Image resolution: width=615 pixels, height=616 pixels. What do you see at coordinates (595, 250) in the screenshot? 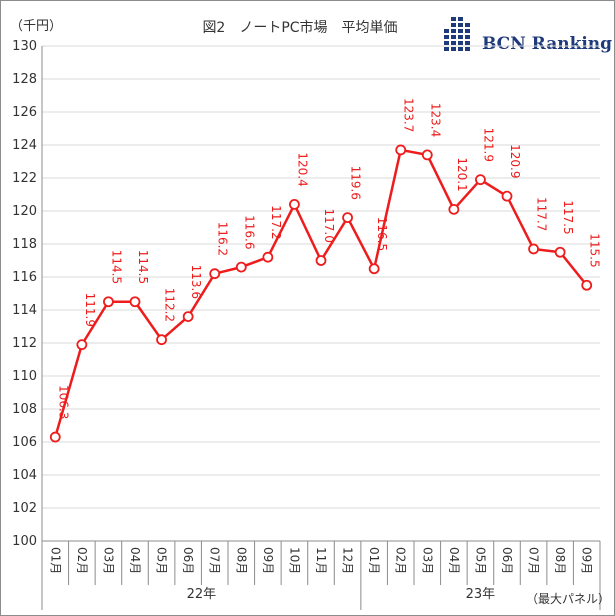
I see `data-label: 115.5` at bounding box center [595, 250].